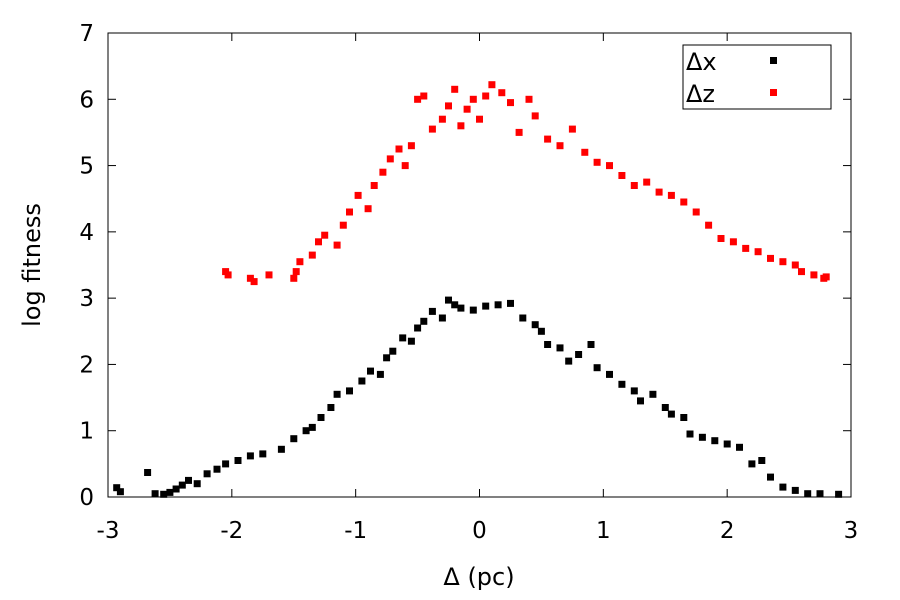 The image size is (900, 600). I want to click on legend-marker-dx, so click(773, 60).